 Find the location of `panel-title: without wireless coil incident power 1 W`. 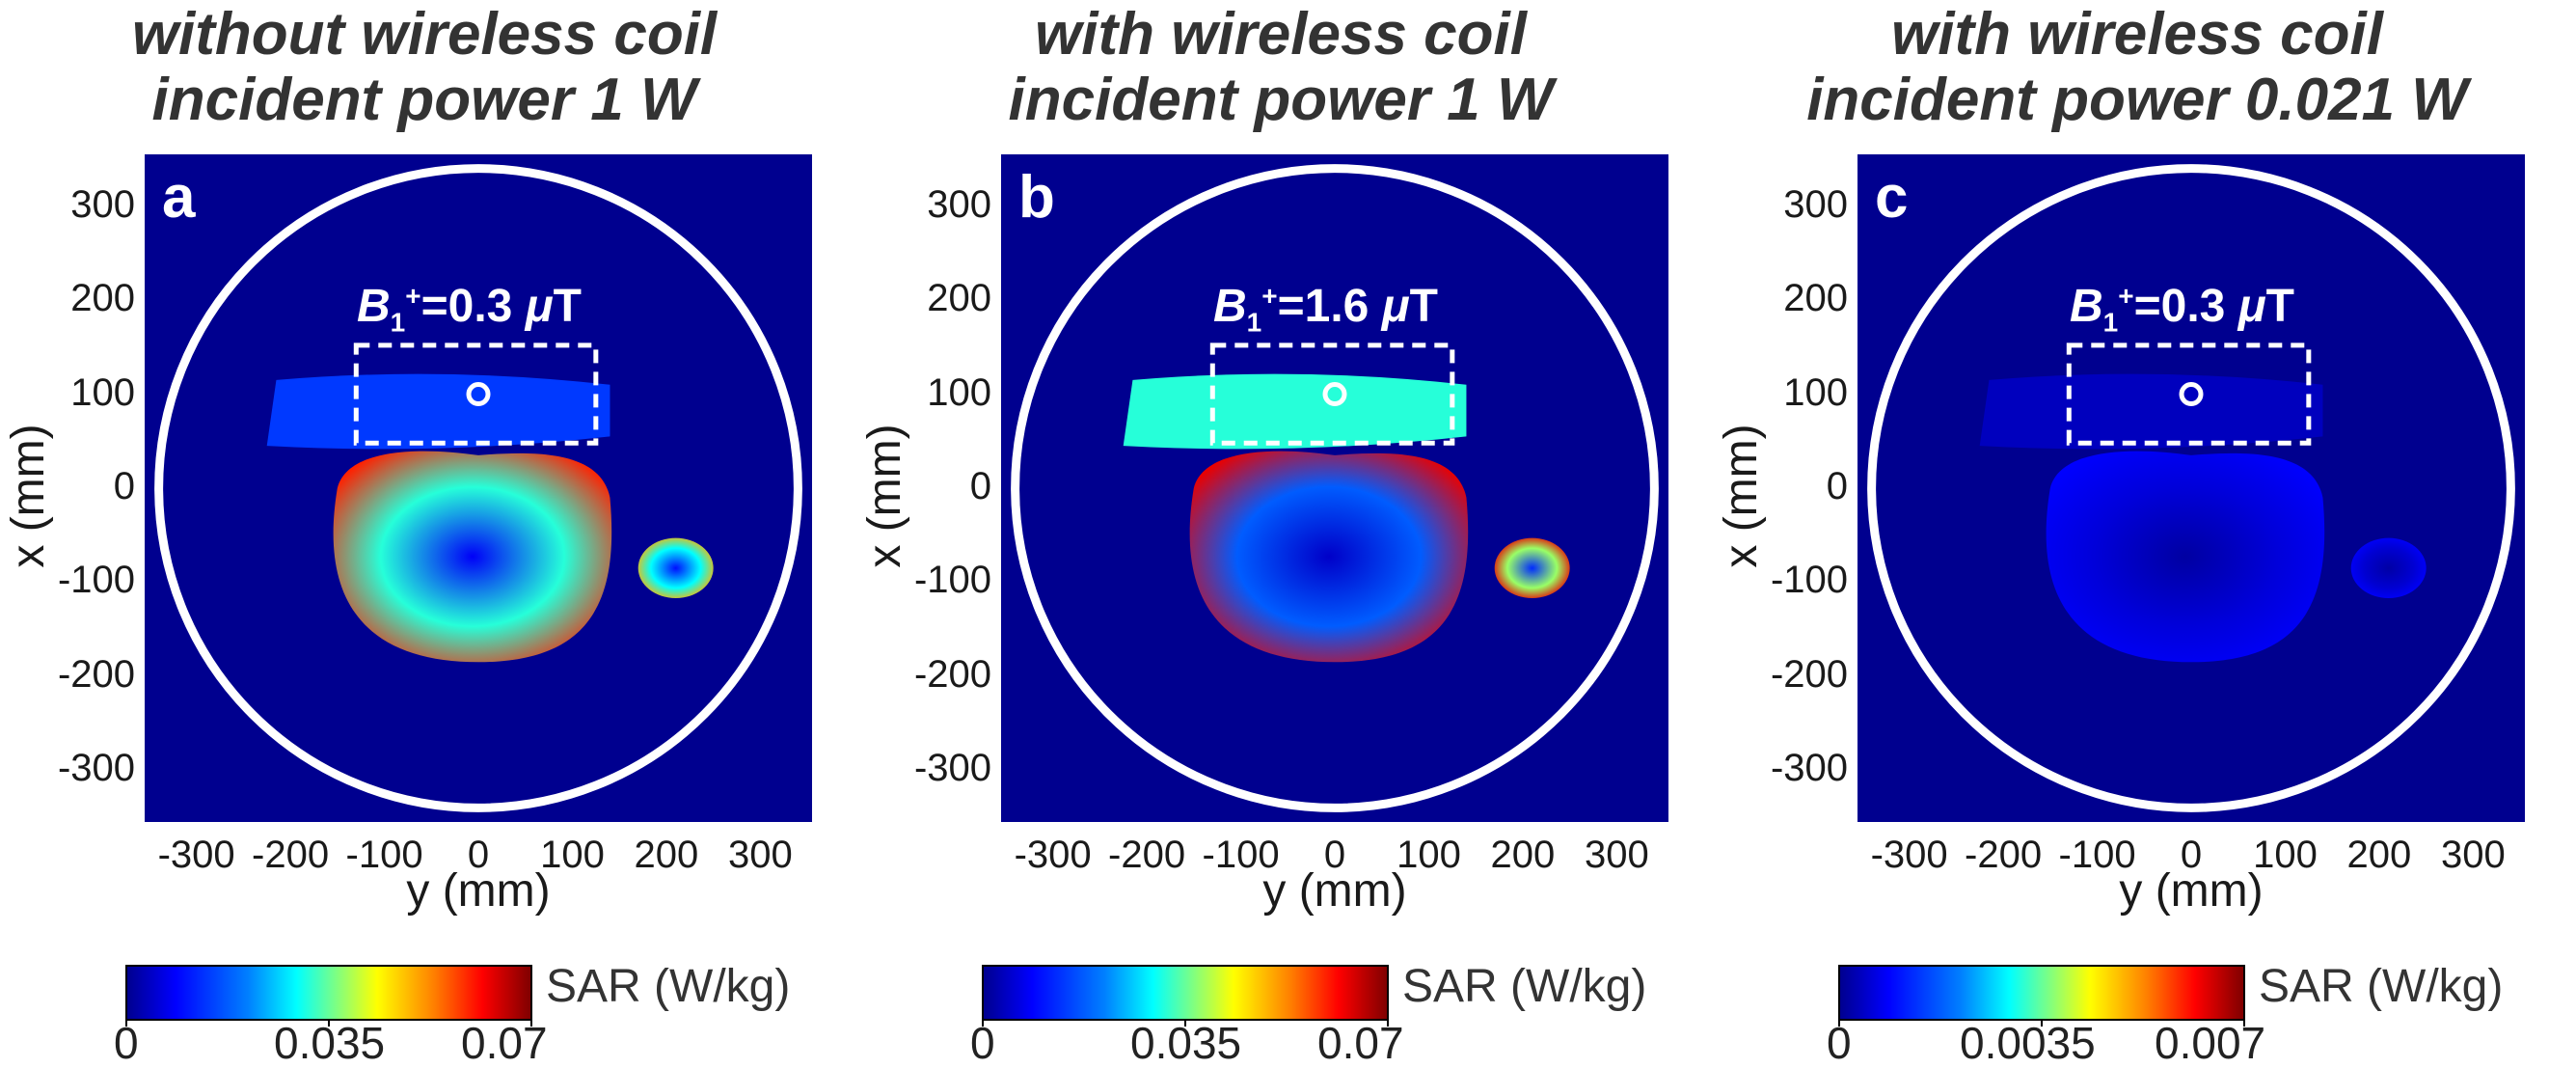

panel-title: without wireless coil incident power 1 W is located at coordinates (424, 67).